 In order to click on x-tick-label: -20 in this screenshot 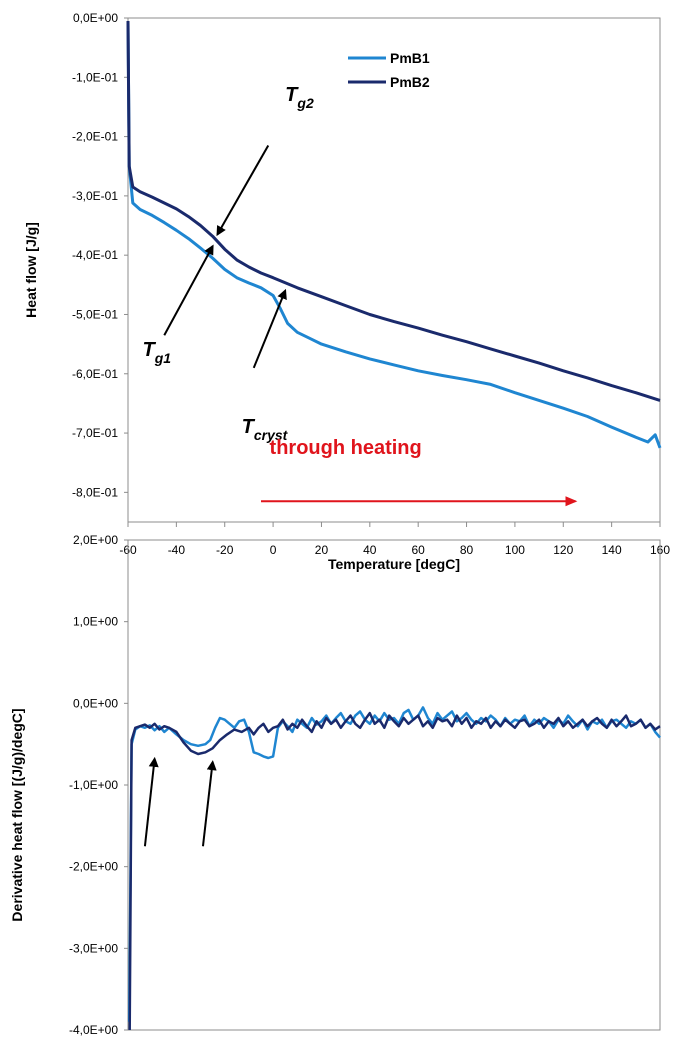, I will do `click(225, 550)`.